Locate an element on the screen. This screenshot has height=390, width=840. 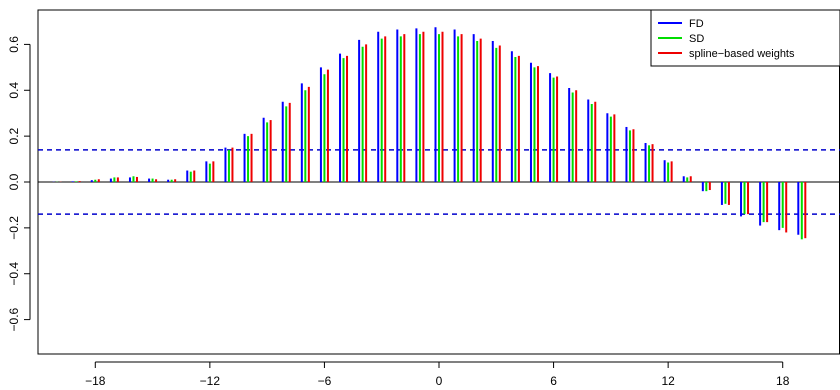
x-tick-label-0: −18 is located at coordinates (95, 381).